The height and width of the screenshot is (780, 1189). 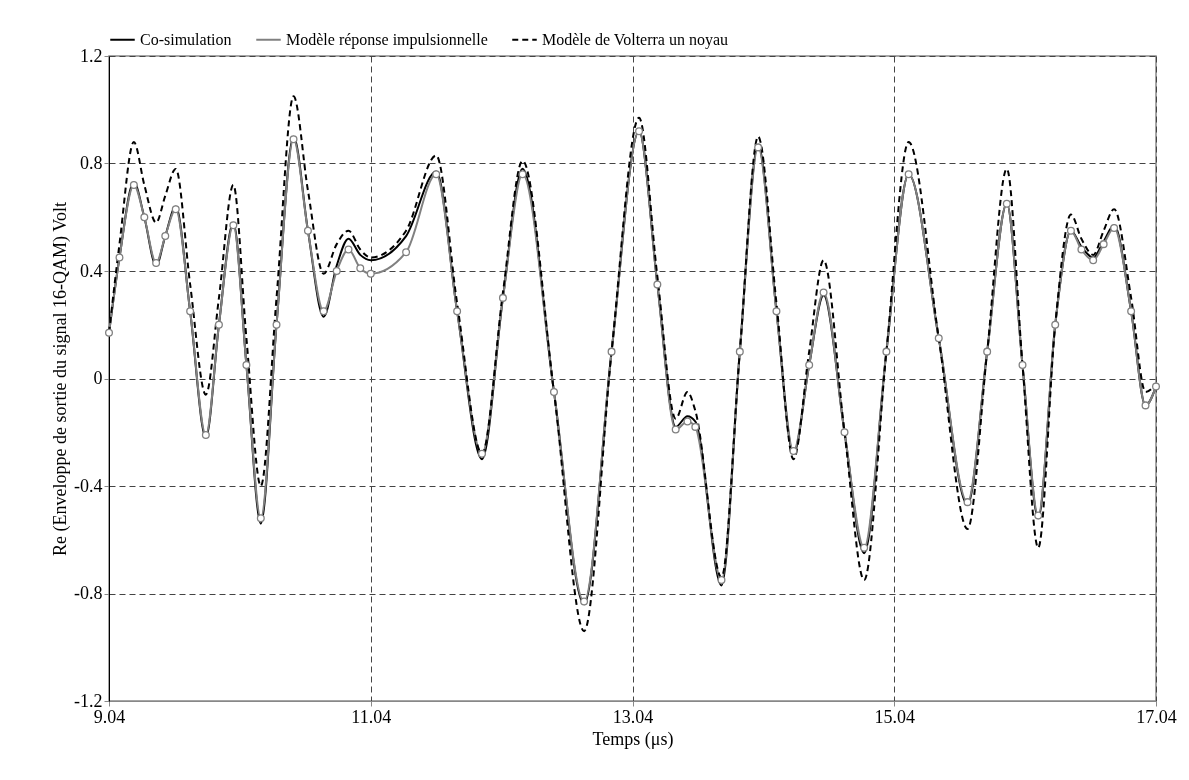 I want to click on y-tick-label: 0, so click(x=98, y=378).